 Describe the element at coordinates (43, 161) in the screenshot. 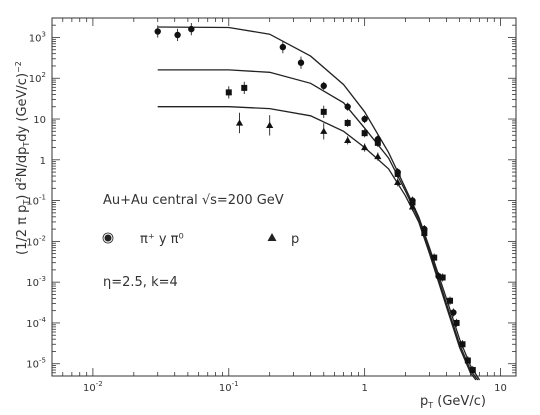

I see `y-tick-label: 1` at that location.